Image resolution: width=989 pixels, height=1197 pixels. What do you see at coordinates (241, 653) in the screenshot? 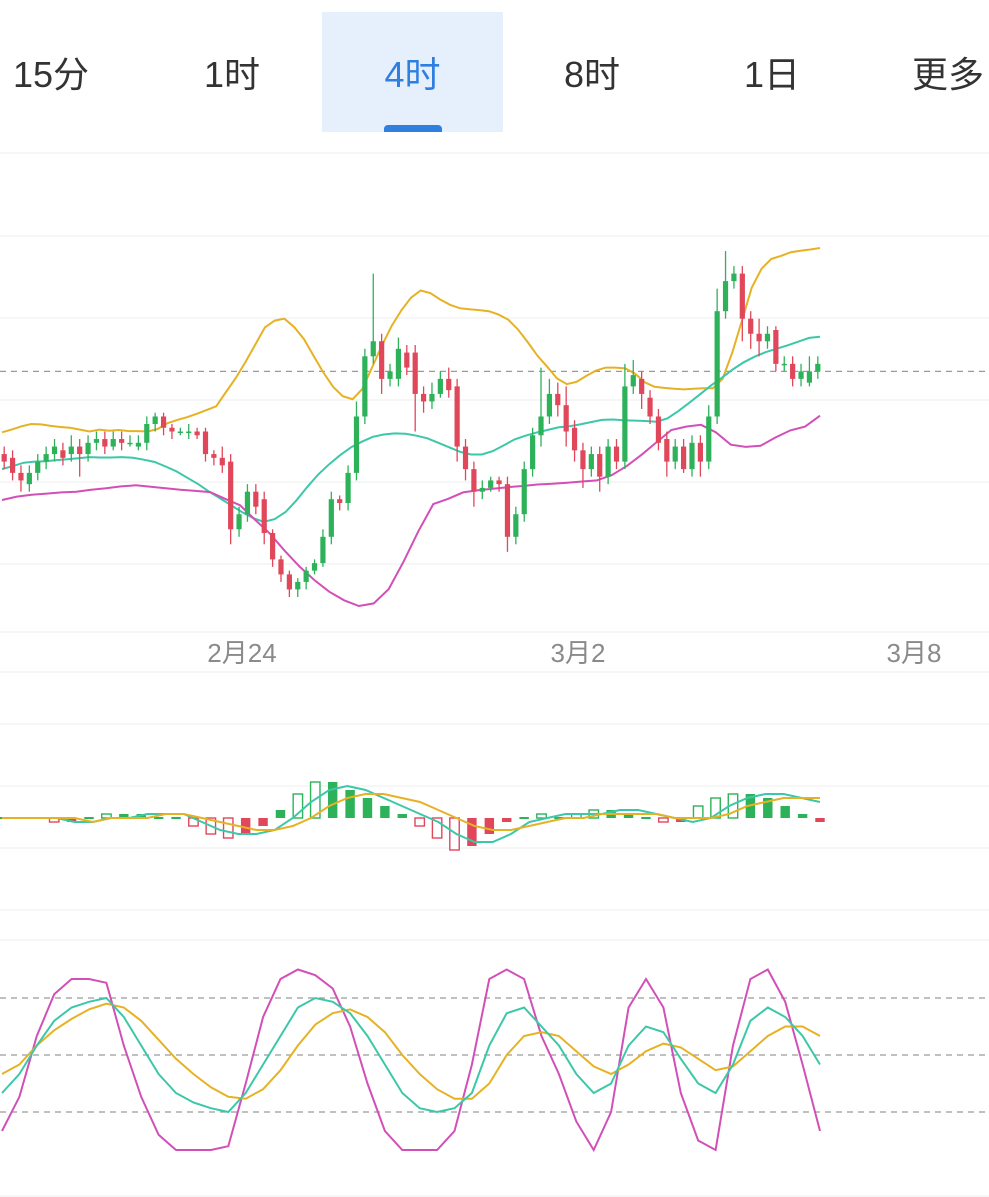
I see `x-tick-label: 2月24` at bounding box center [241, 653].